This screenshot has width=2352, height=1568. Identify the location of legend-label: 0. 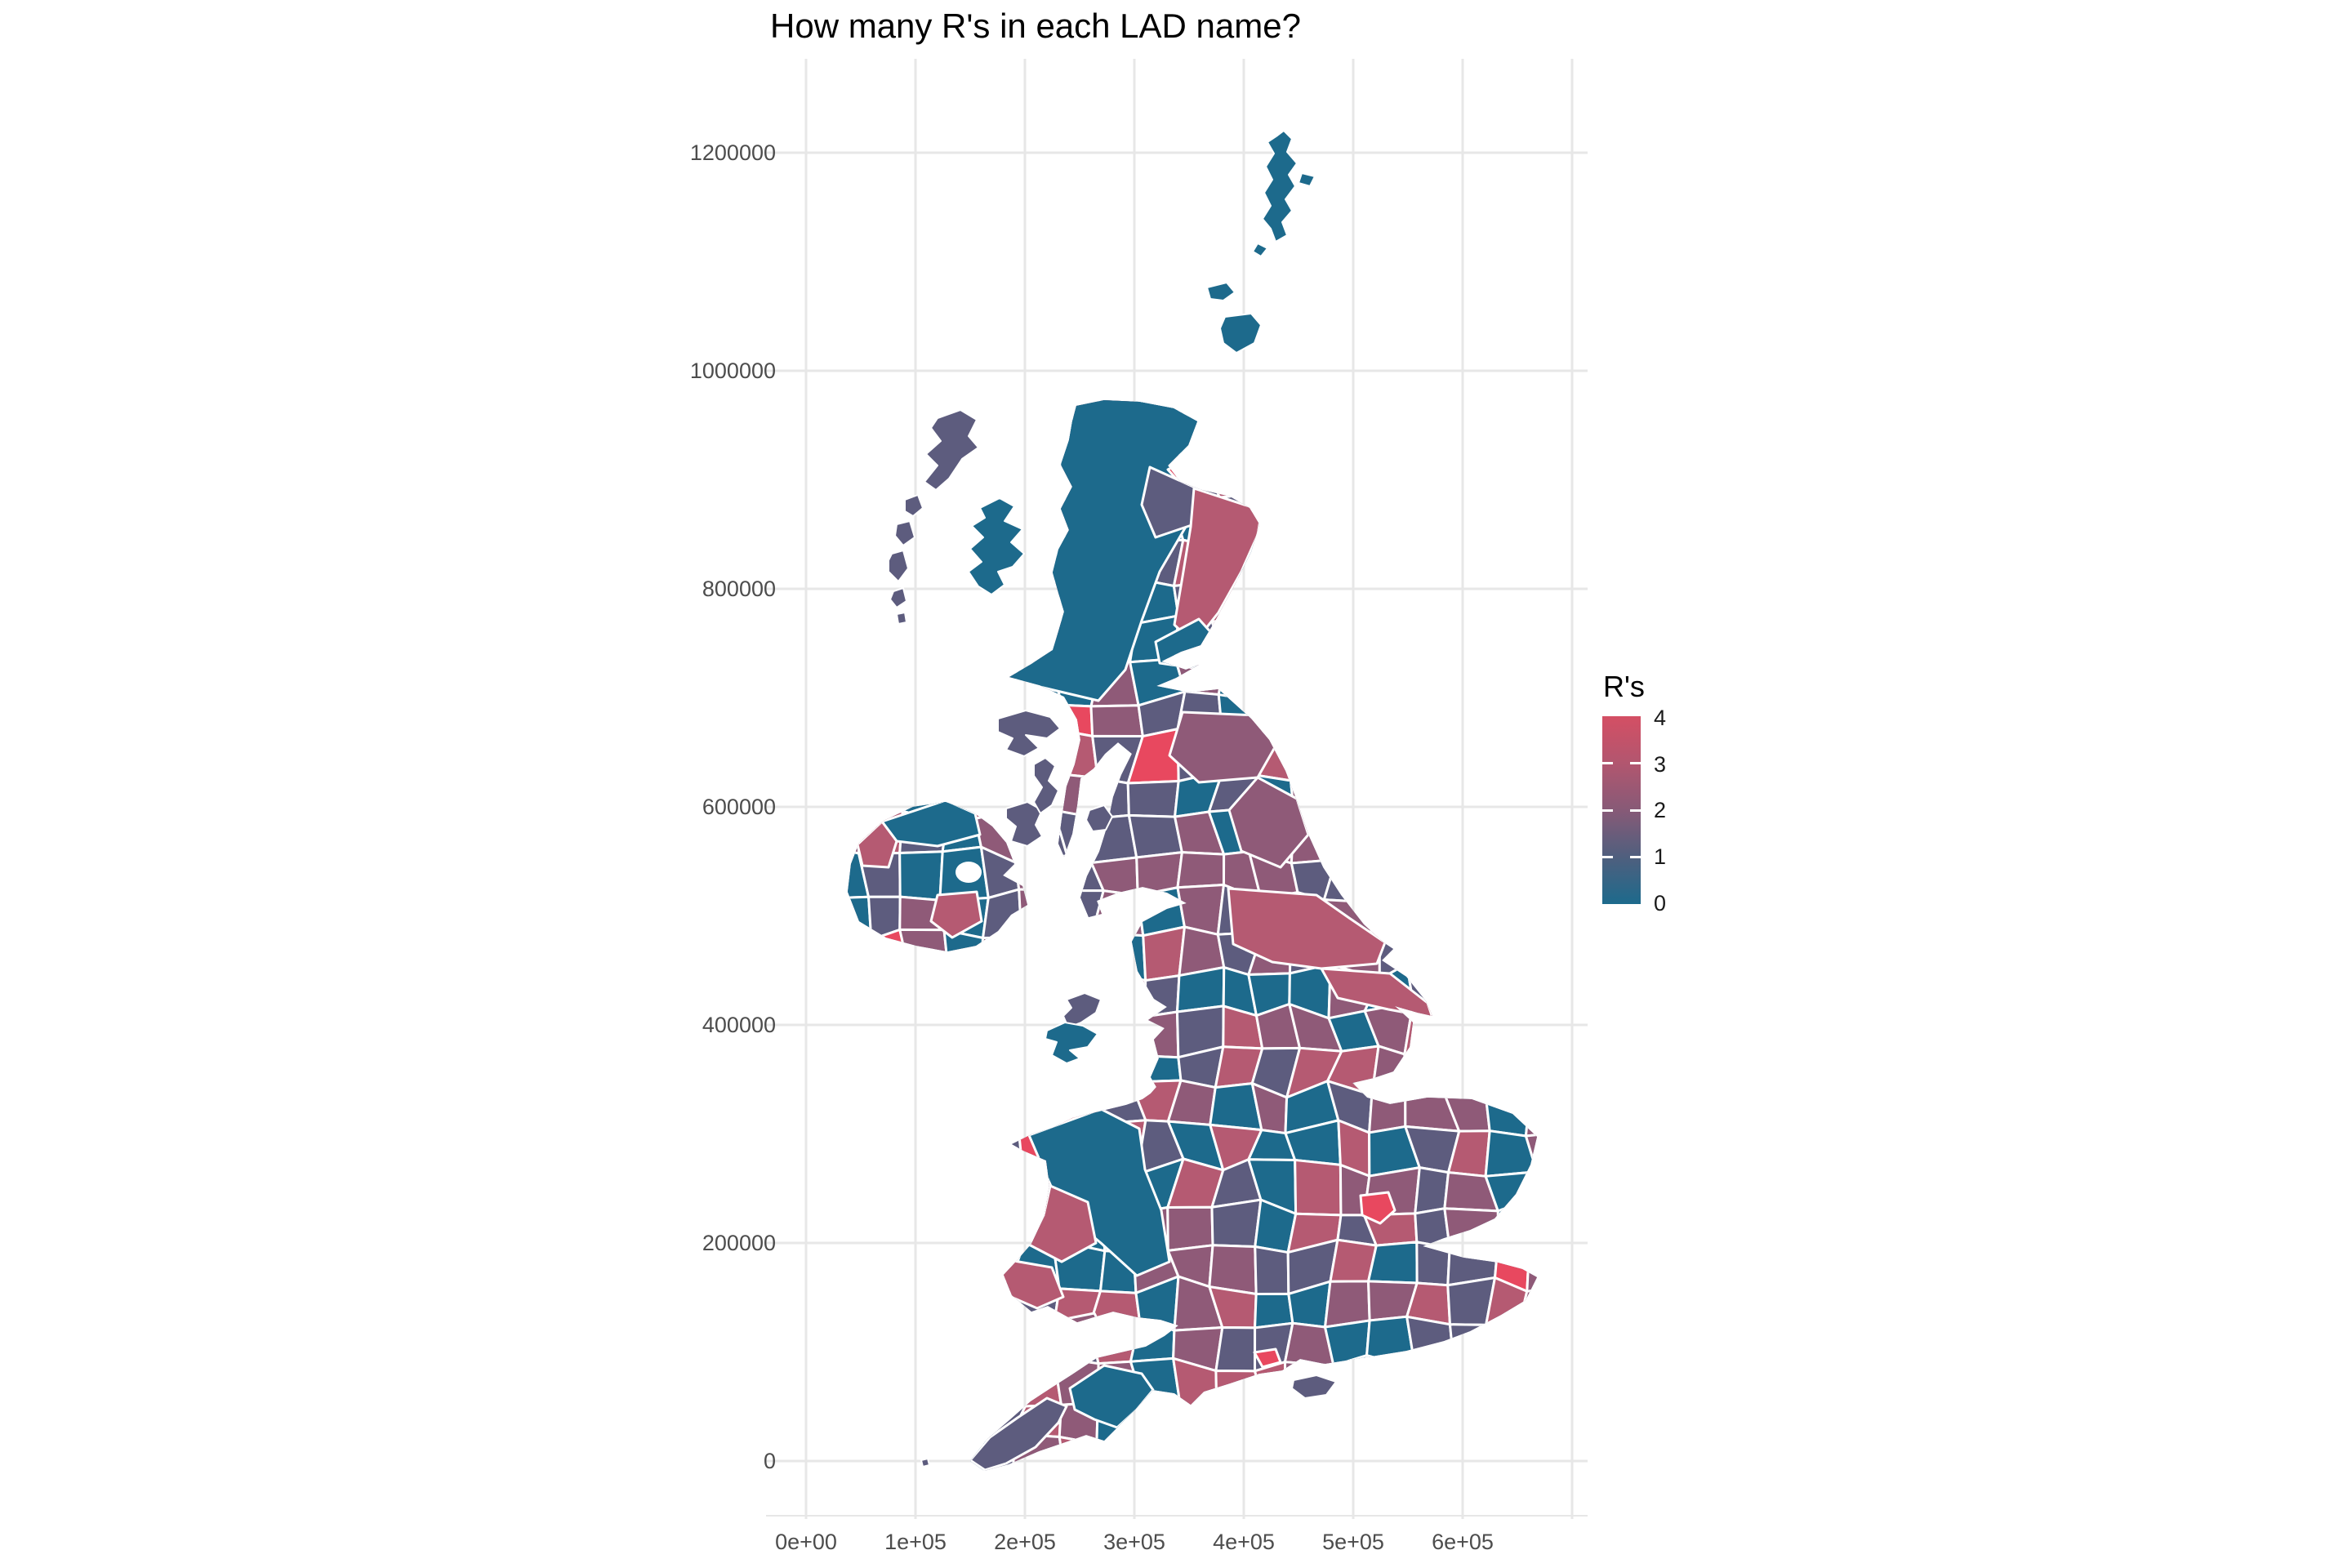
(1660, 903).